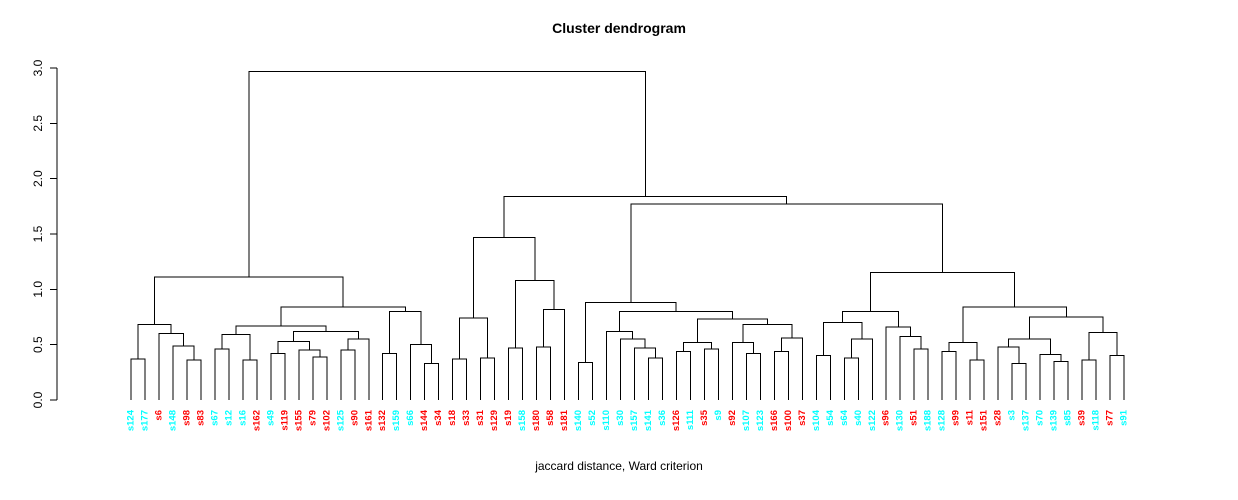 This screenshot has width=1238, height=500. Describe the element at coordinates (145, 420) in the screenshot. I see `leaf-label: s177` at that location.